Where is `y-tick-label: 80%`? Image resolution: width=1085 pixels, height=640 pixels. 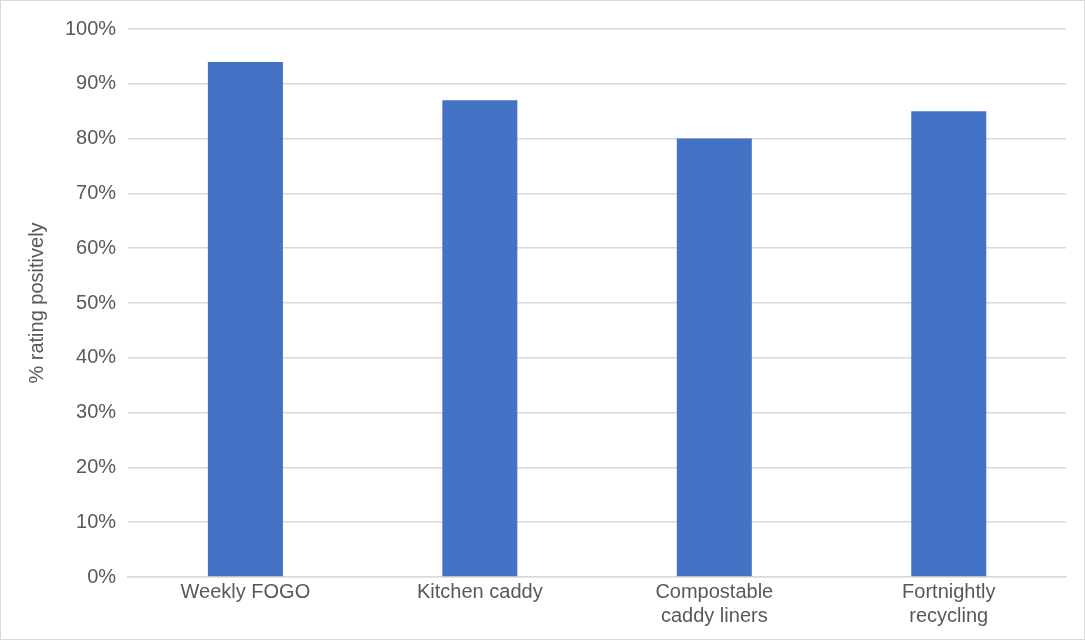 y-tick-label: 80% is located at coordinates (96, 137).